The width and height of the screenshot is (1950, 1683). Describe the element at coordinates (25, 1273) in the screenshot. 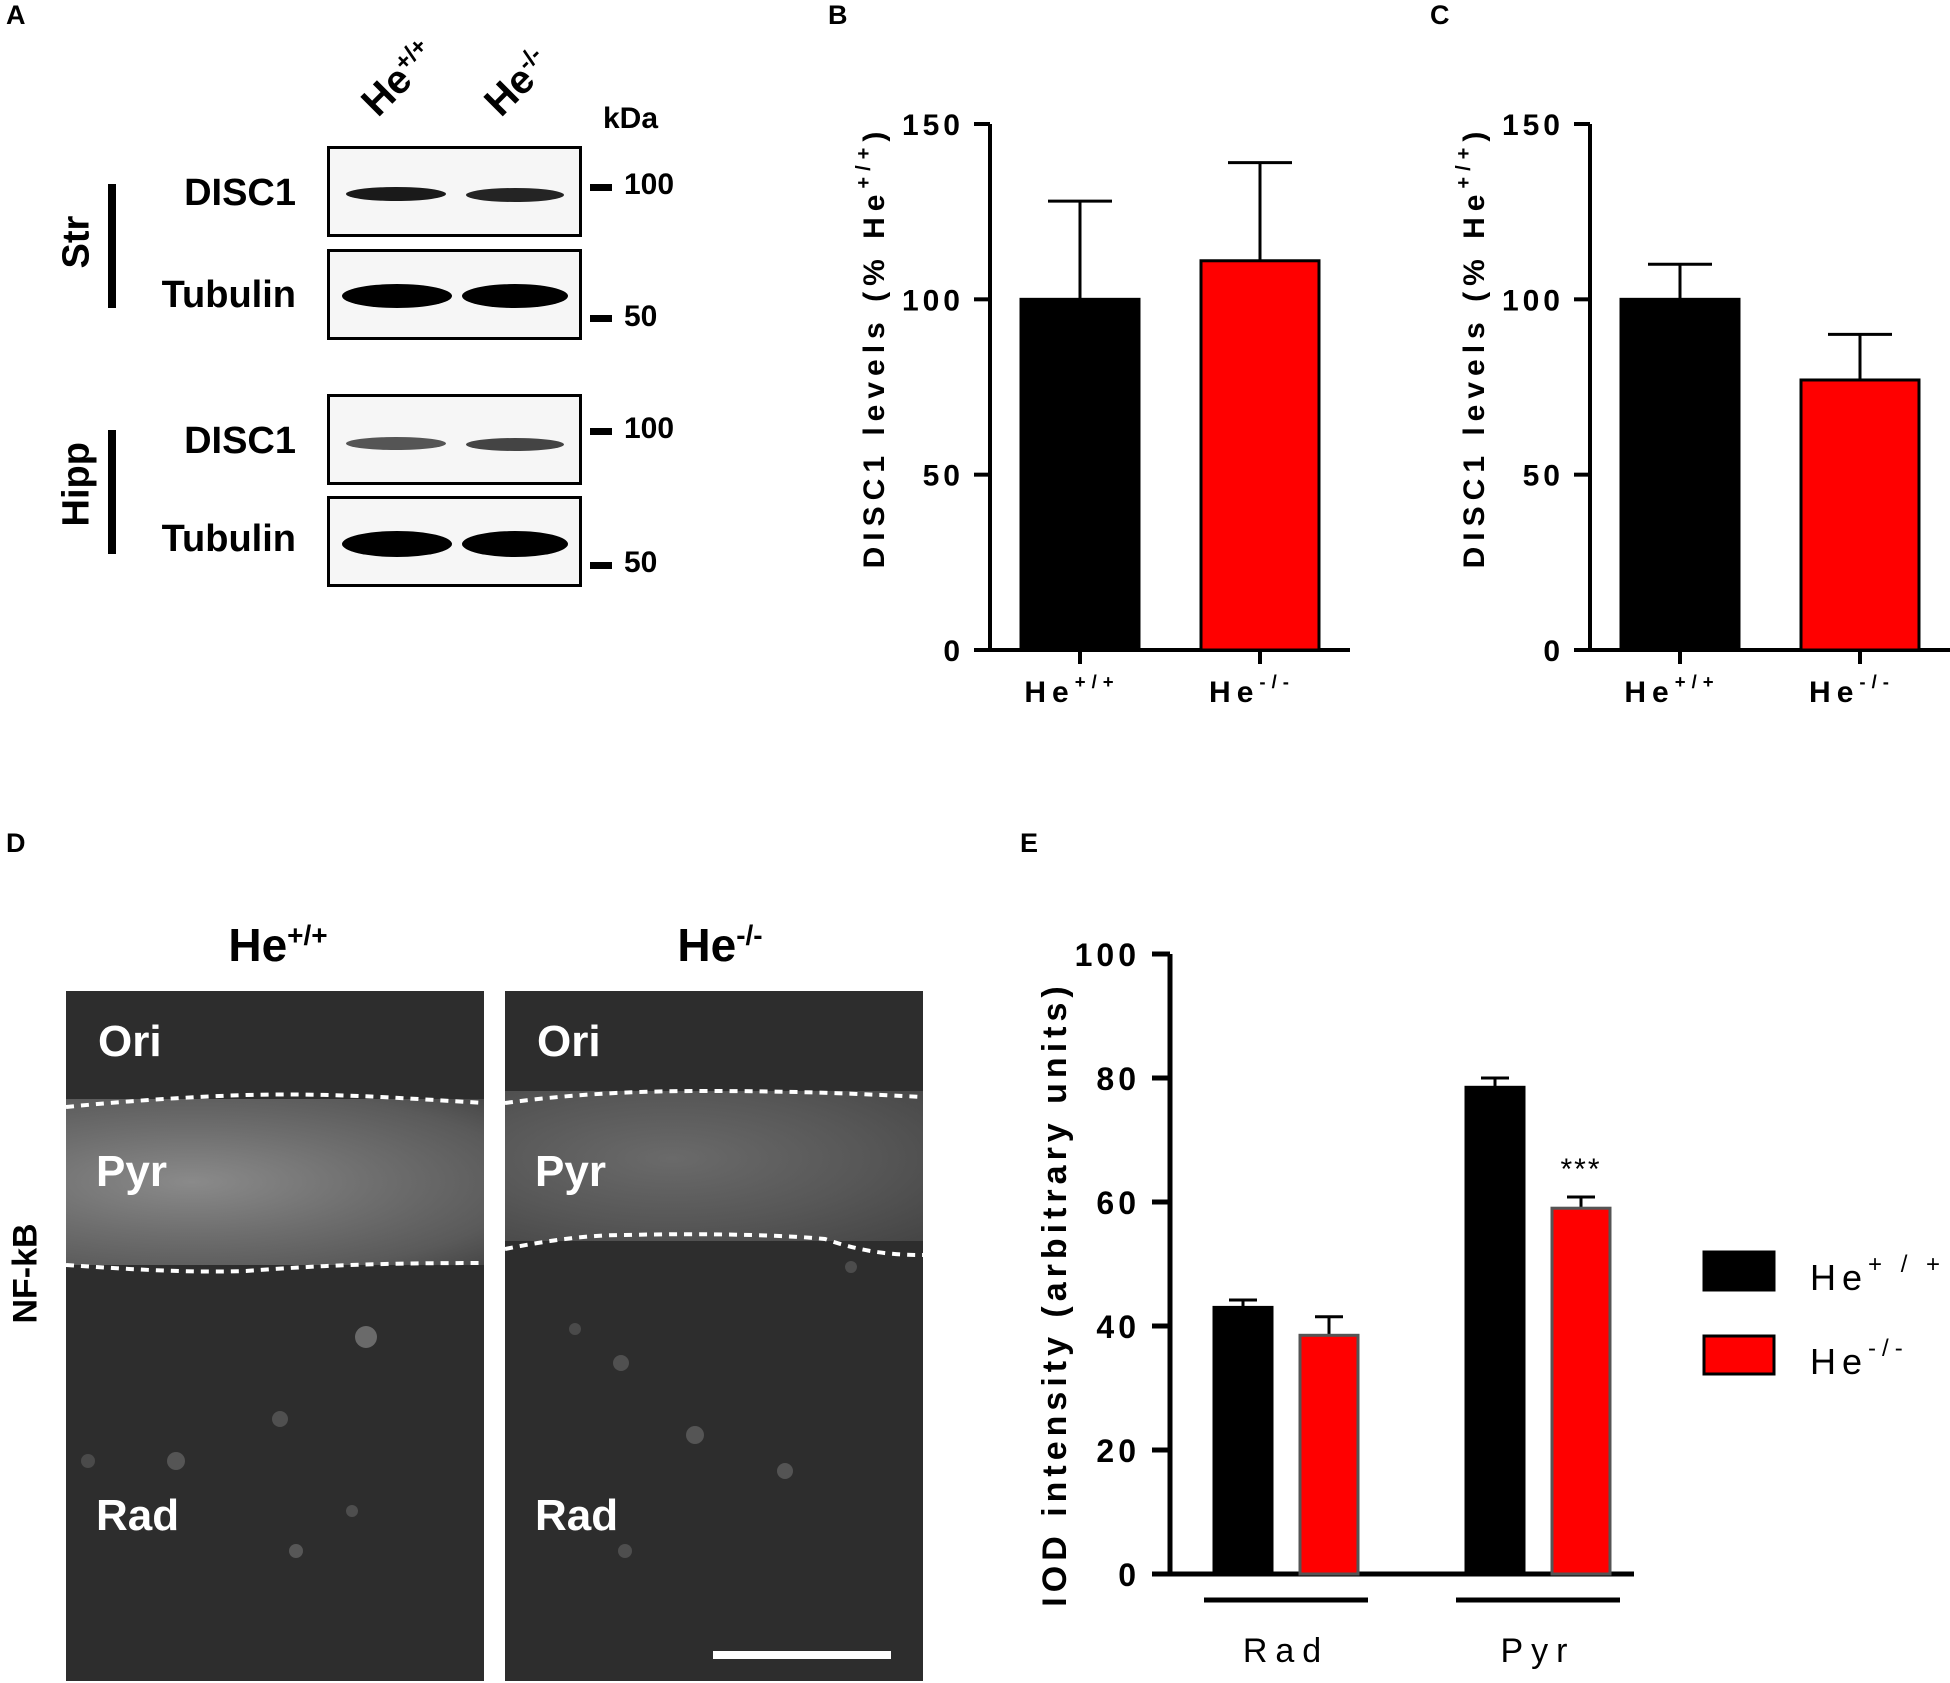

I see `stain-label: NF-kB` at that location.